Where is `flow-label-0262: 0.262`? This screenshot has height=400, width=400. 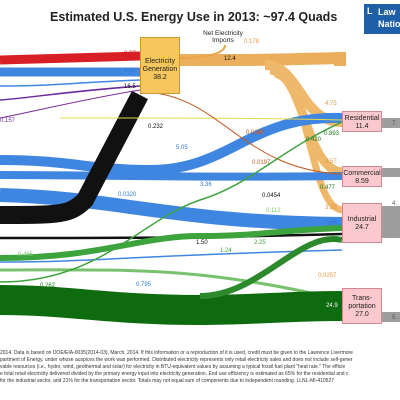 flow-label-0262: 0.262 is located at coordinates (48, 286).